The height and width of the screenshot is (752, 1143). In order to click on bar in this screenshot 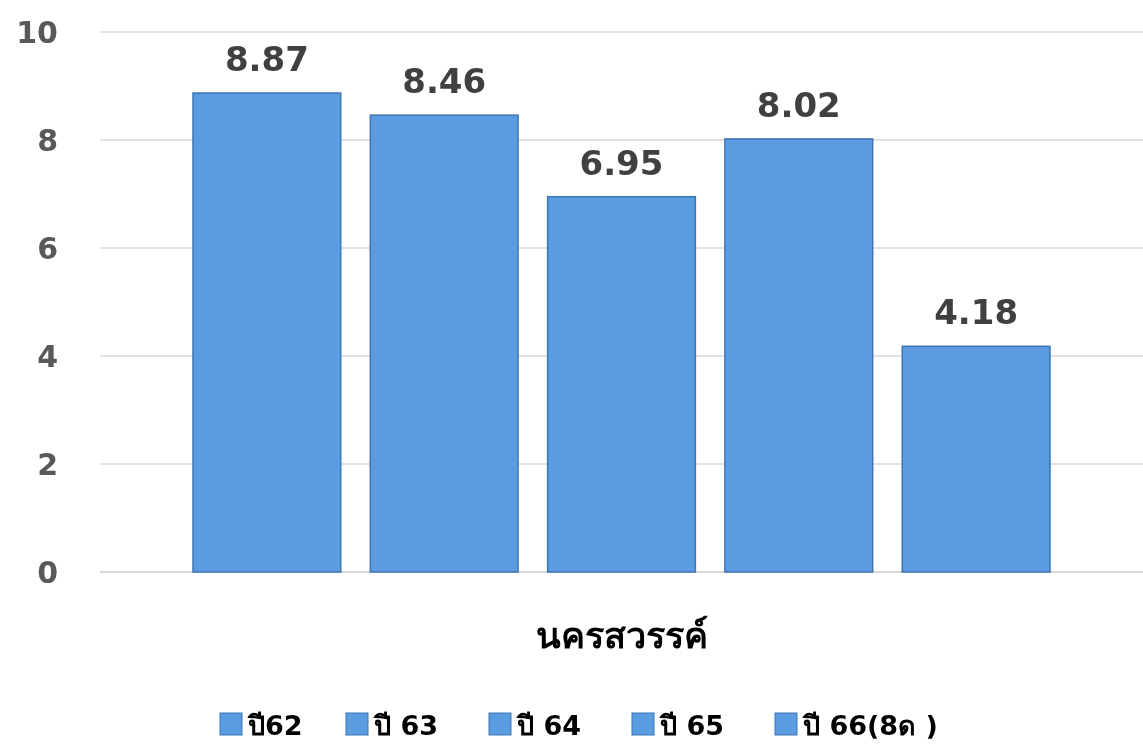, I will do `click(976, 459)`.